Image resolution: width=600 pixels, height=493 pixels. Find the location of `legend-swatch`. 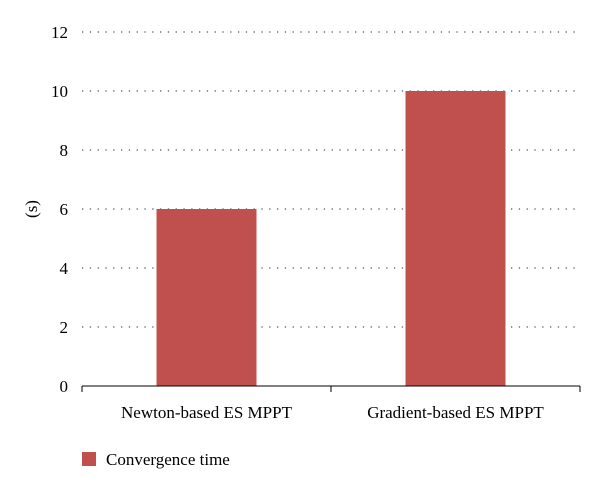

legend-swatch is located at coordinates (89, 459).